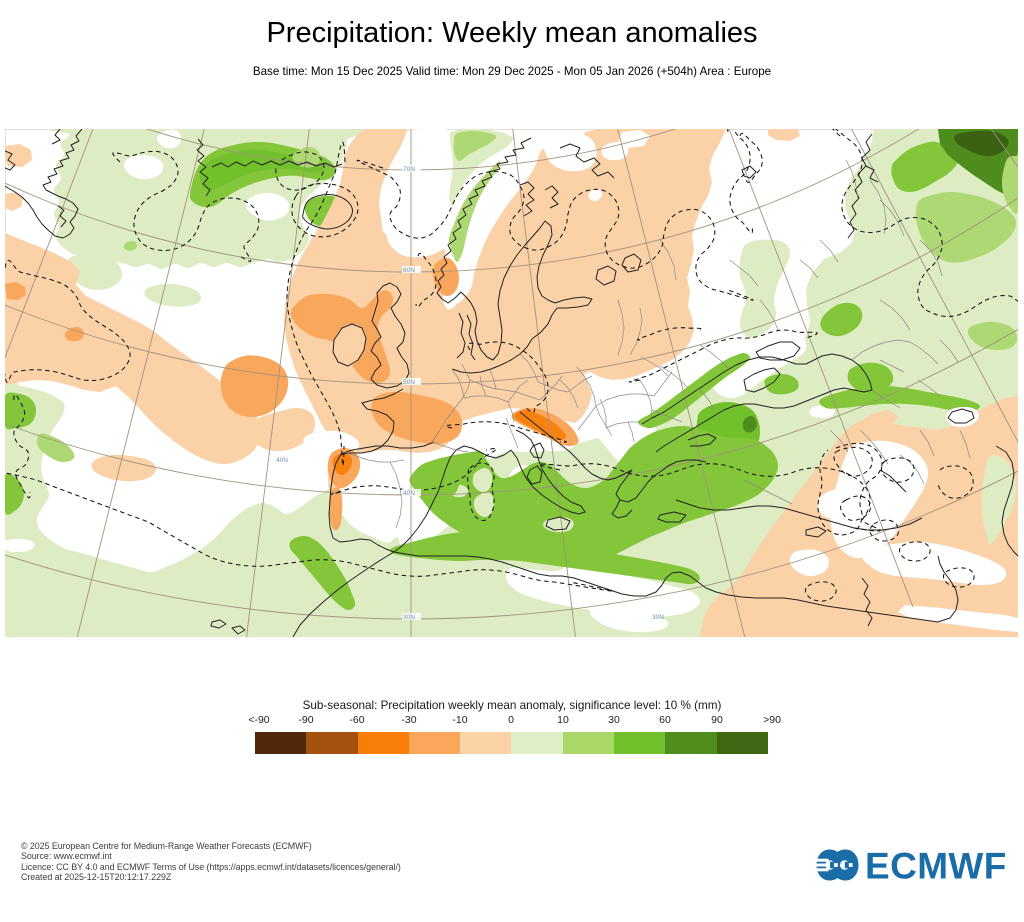  I want to click on svg-text: 70N, so click(409, 169).